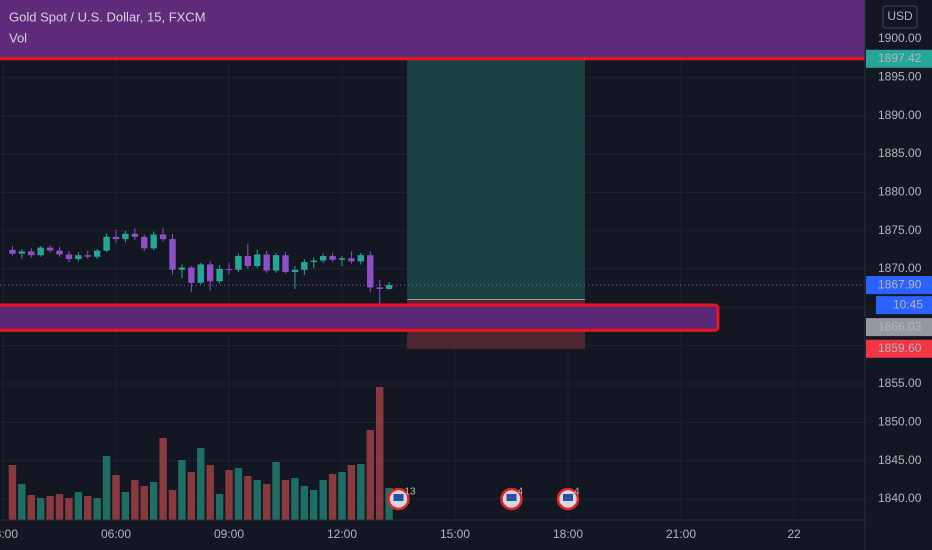  Describe the element at coordinates (900, 460) in the screenshot. I see `y-tick-label: 1845.00` at that location.